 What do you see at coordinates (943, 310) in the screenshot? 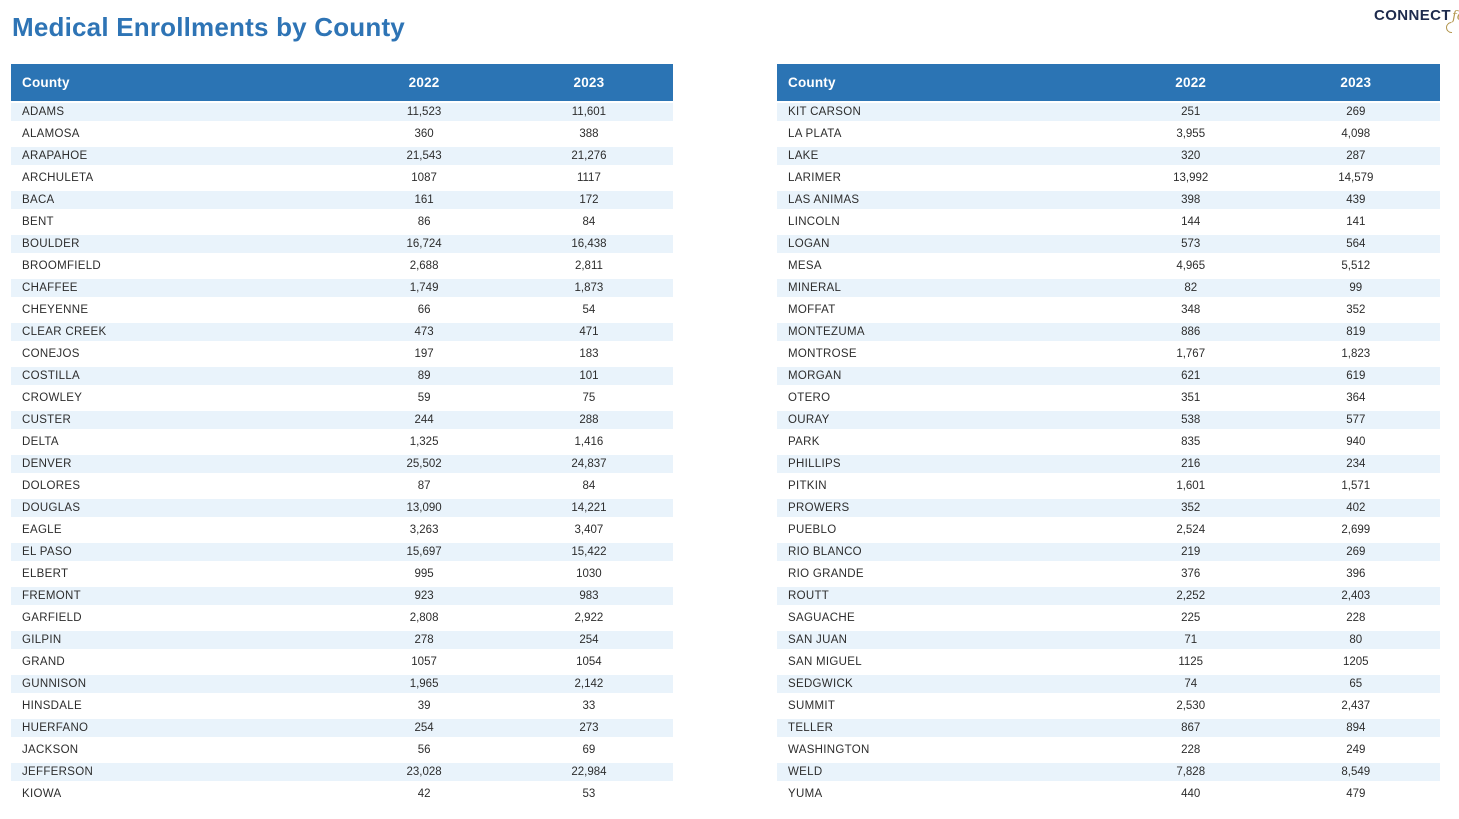
I see `county-cell: MOFFAT` at bounding box center [943, 310].